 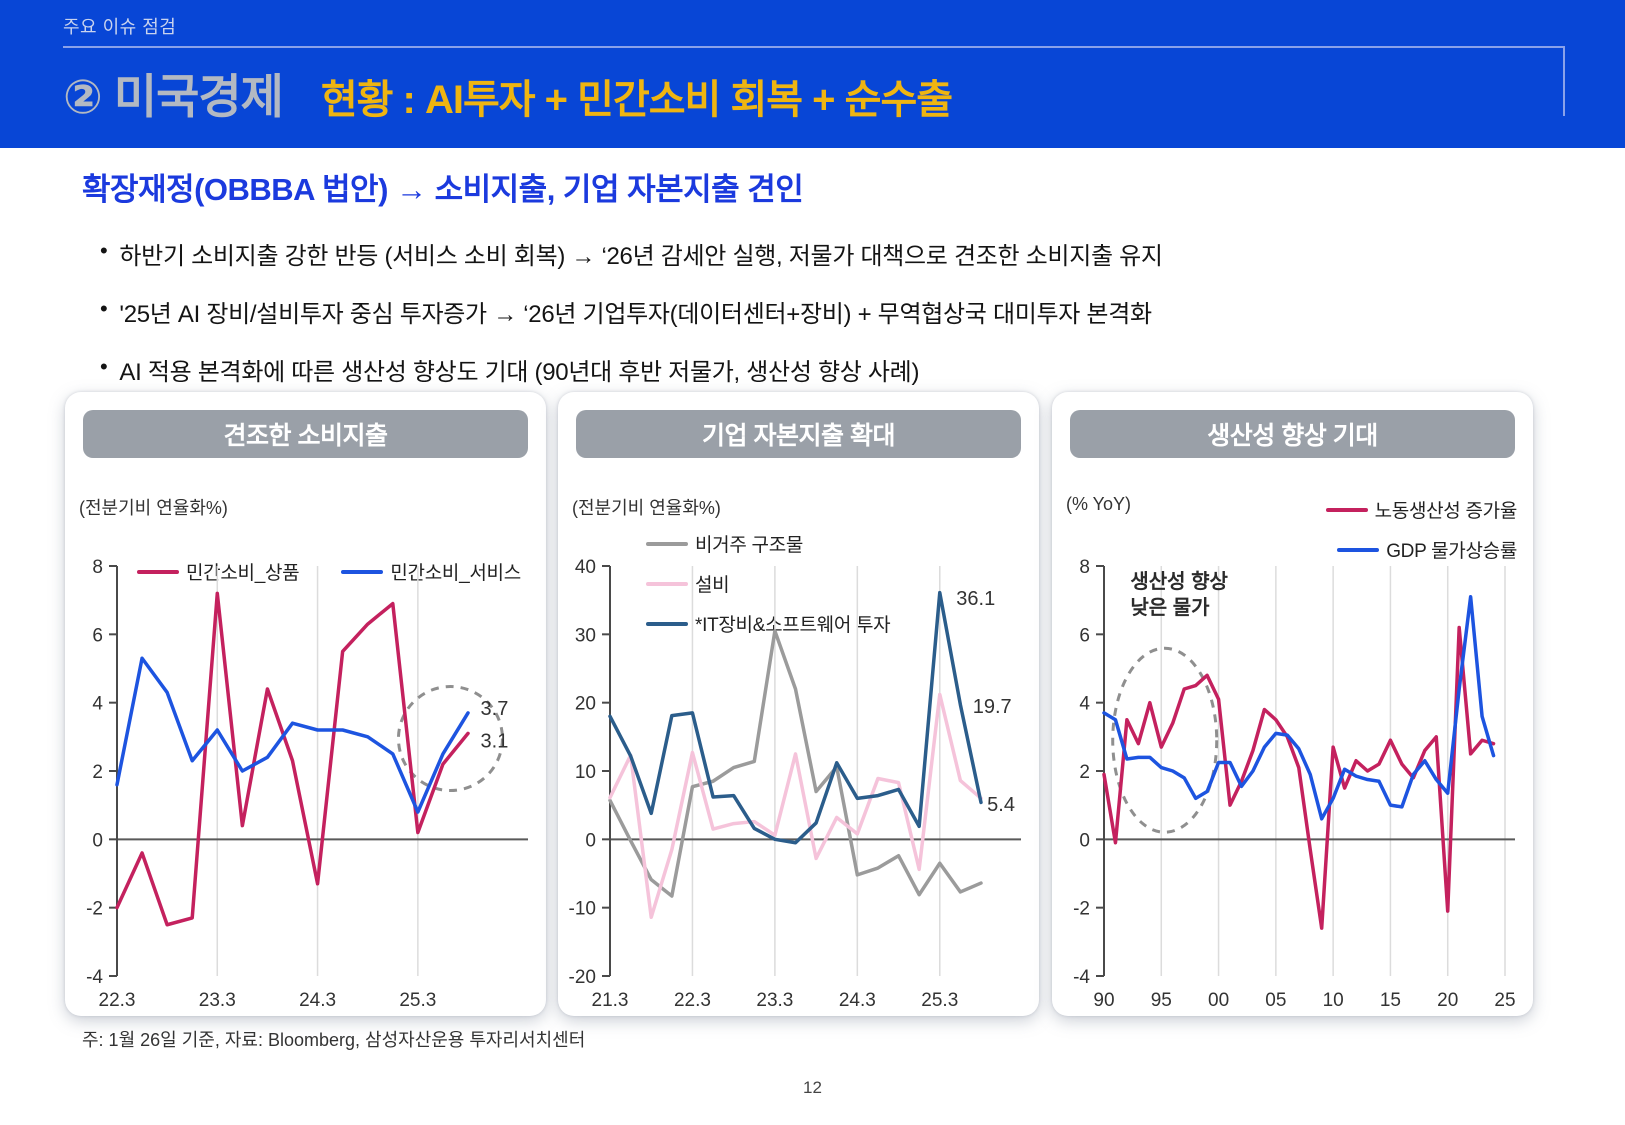 I want to click on svg-text: 00, so click(x=1218, y=1000).